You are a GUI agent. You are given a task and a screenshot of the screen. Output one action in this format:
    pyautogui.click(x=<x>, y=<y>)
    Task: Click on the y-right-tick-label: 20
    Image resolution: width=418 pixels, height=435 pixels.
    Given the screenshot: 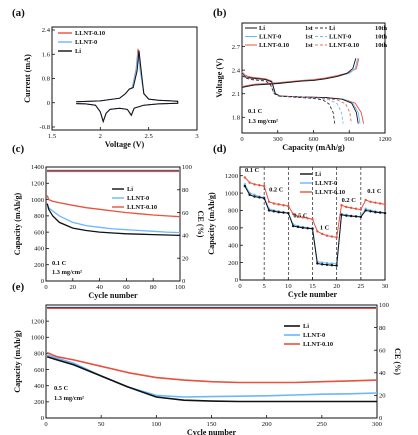 What is the action you would take?
    pyautogui.click(x=185, y=258)
    